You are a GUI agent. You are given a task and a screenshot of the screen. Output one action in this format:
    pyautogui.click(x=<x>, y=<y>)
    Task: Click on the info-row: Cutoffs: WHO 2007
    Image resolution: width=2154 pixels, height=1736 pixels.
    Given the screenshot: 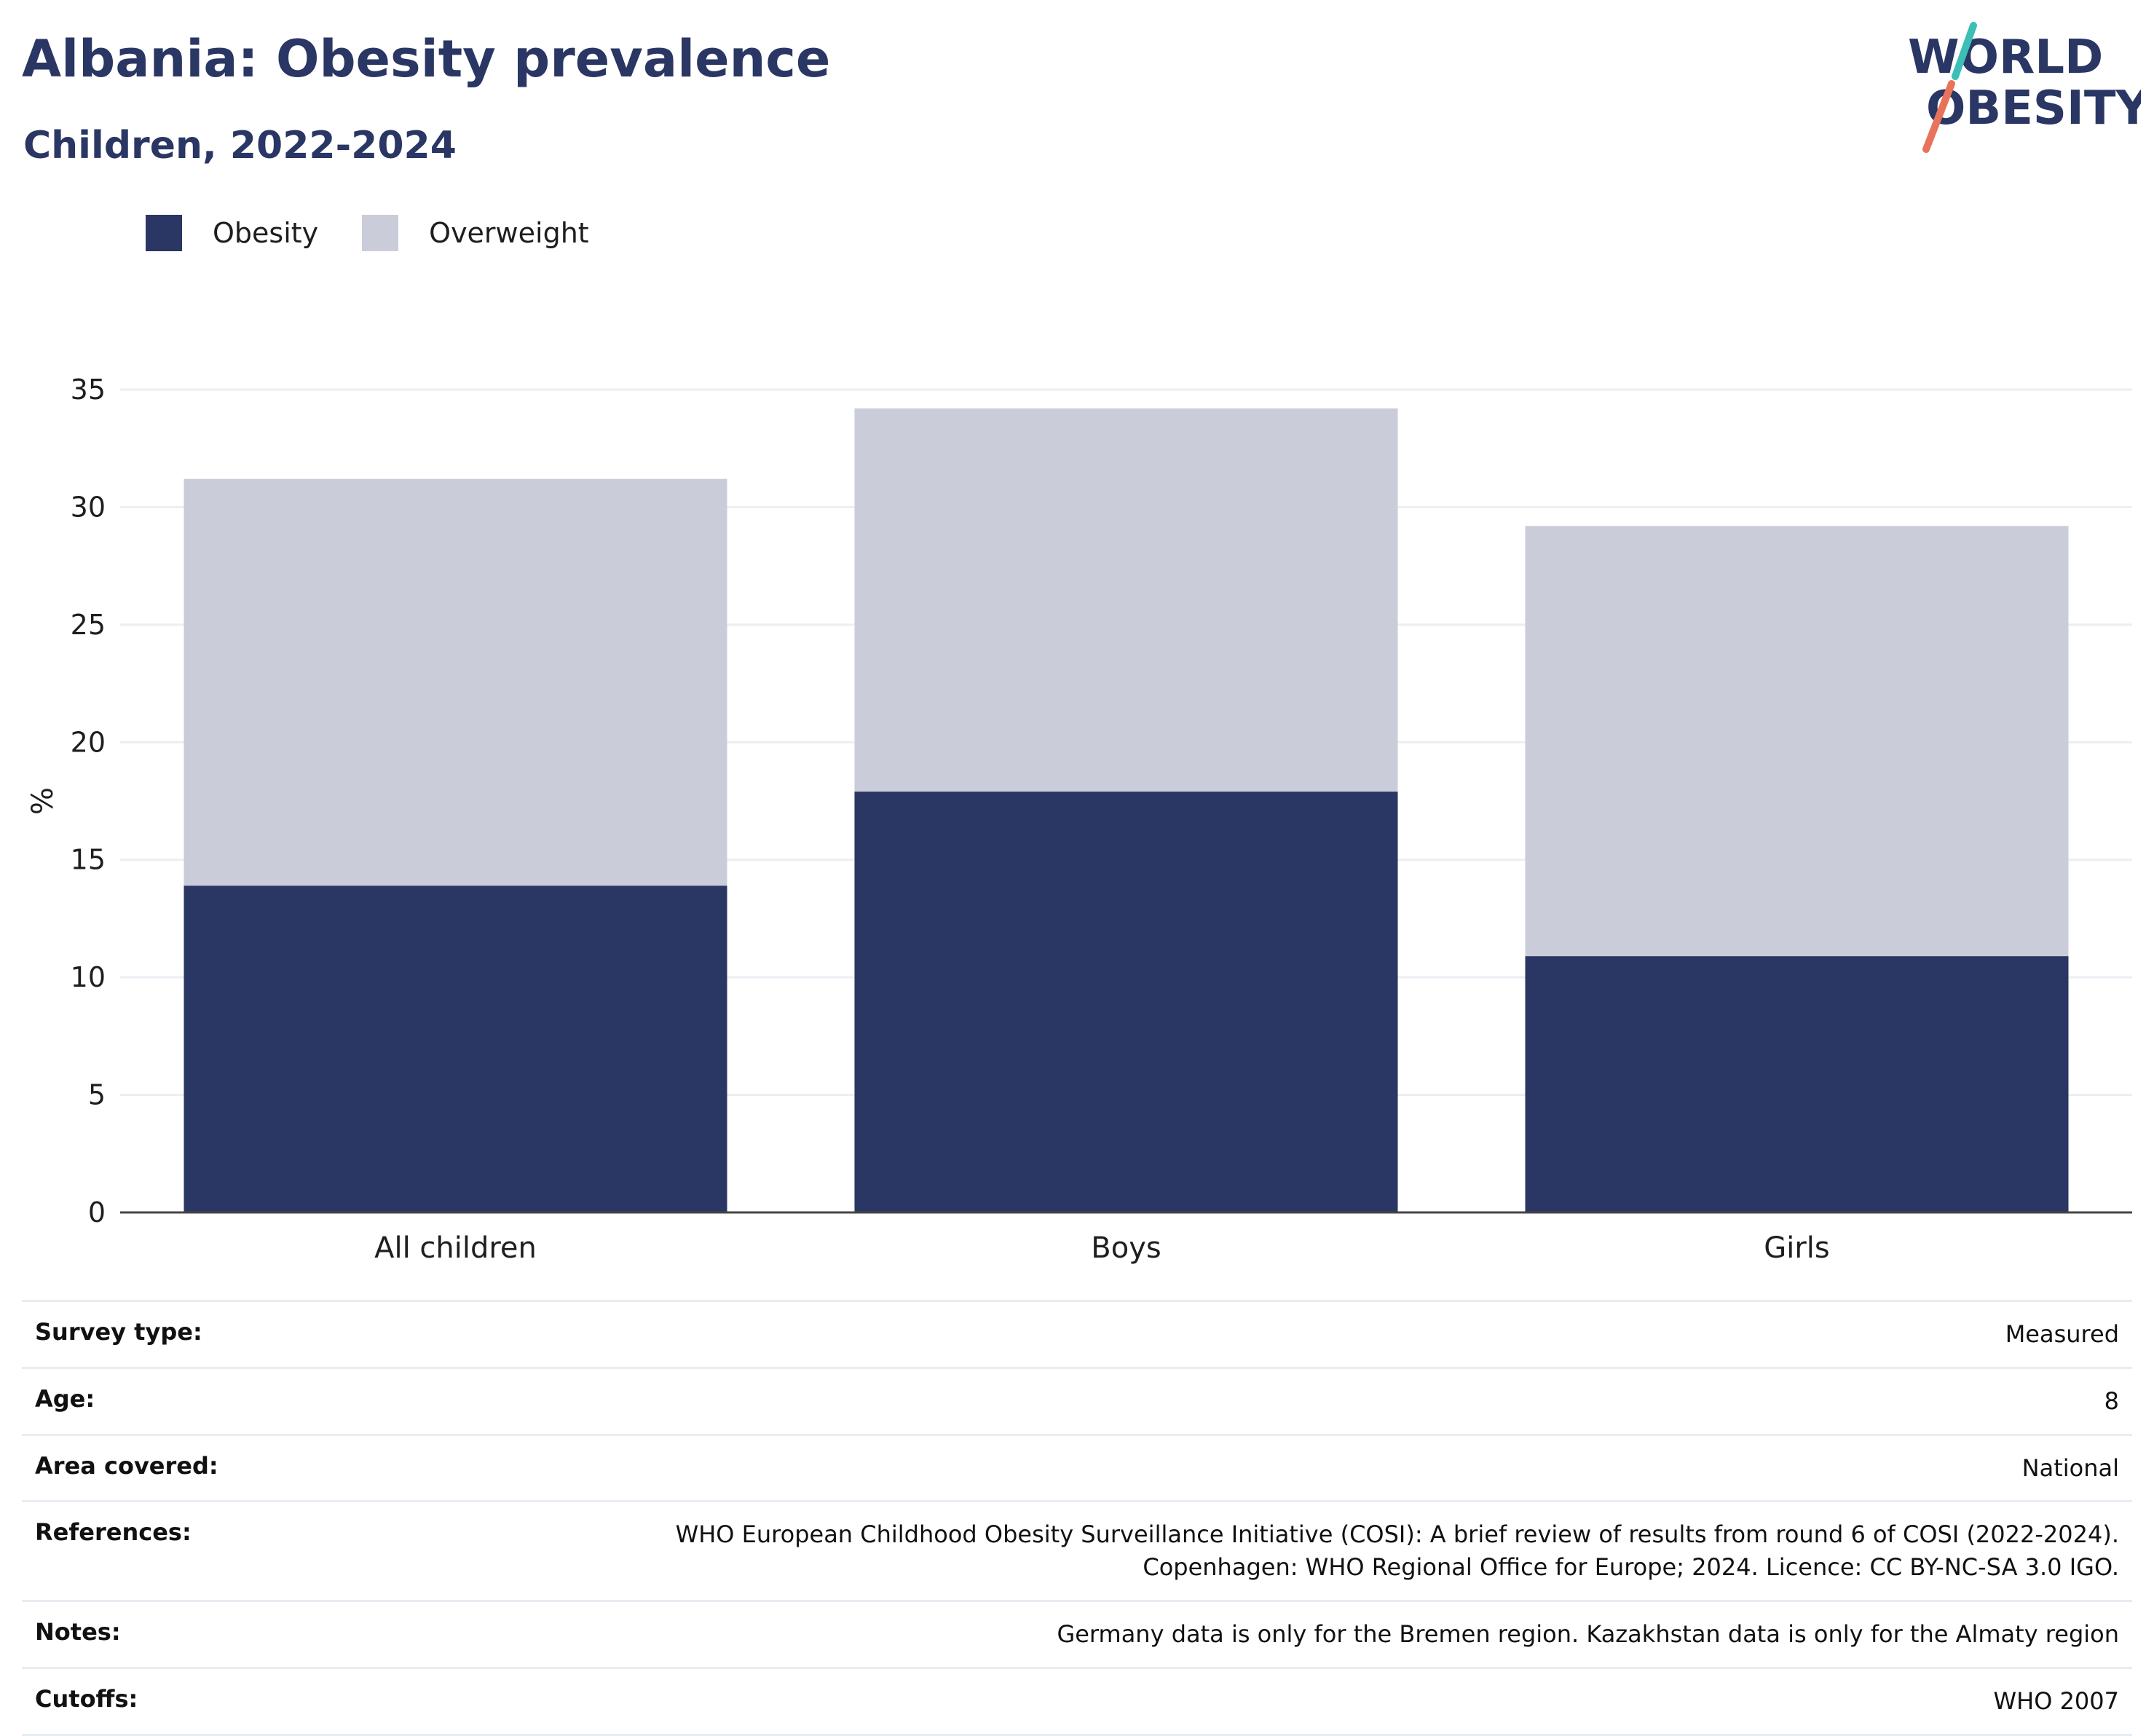 What is the action you would take?
    pyautogui.click(x=1077, y=1701)
    